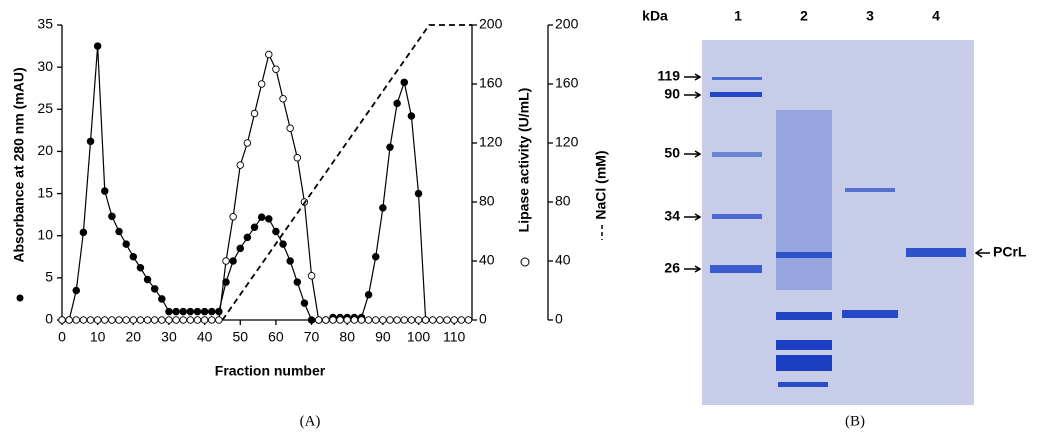 Image resolution: width=1047 pixels, height=440 pixels. Describe the element at coordinates (567, 83) in the screenshot. I see `y2-tick-label: 160` at that location.